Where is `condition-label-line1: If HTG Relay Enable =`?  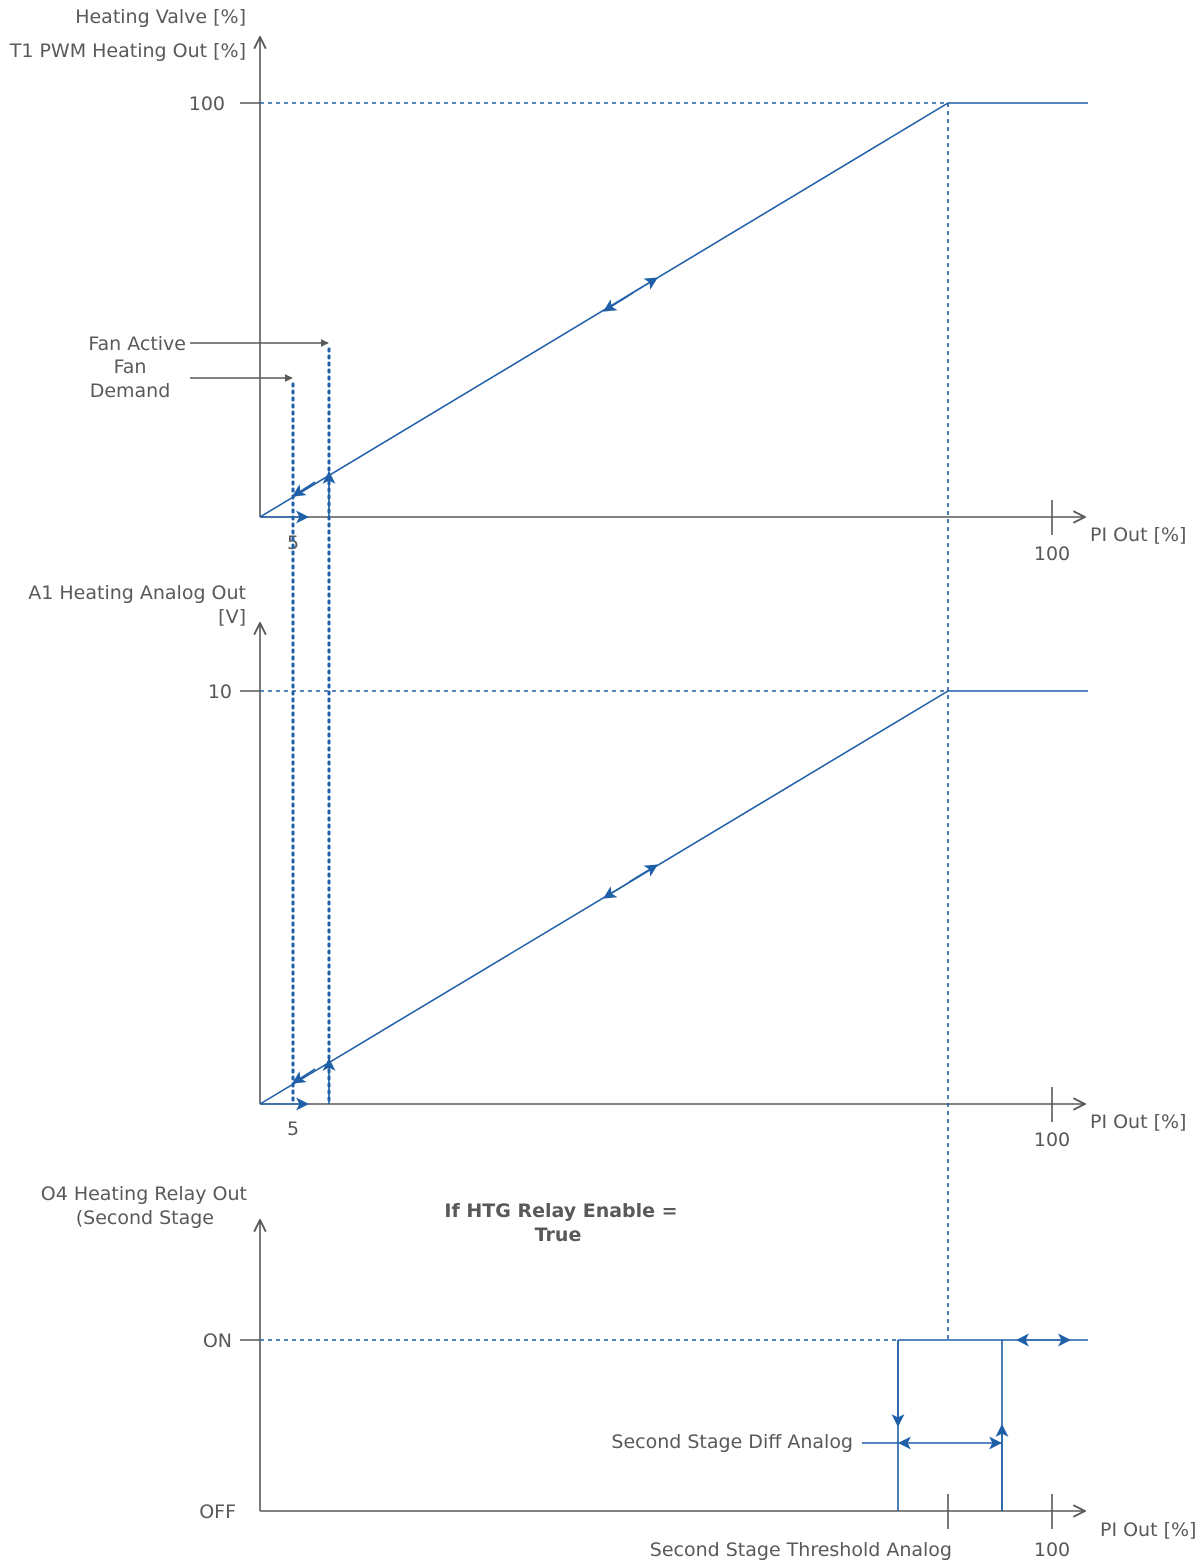 condition-label-line1: If HTG Relay Enable = is located at coordinates (560, 1211).